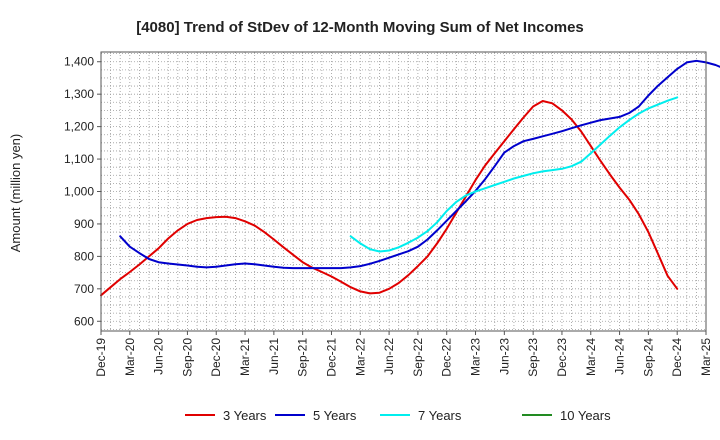 This screenshot has width=720, height=440. I want to click on x-tick-label: Dec-21, so click(331, 357).